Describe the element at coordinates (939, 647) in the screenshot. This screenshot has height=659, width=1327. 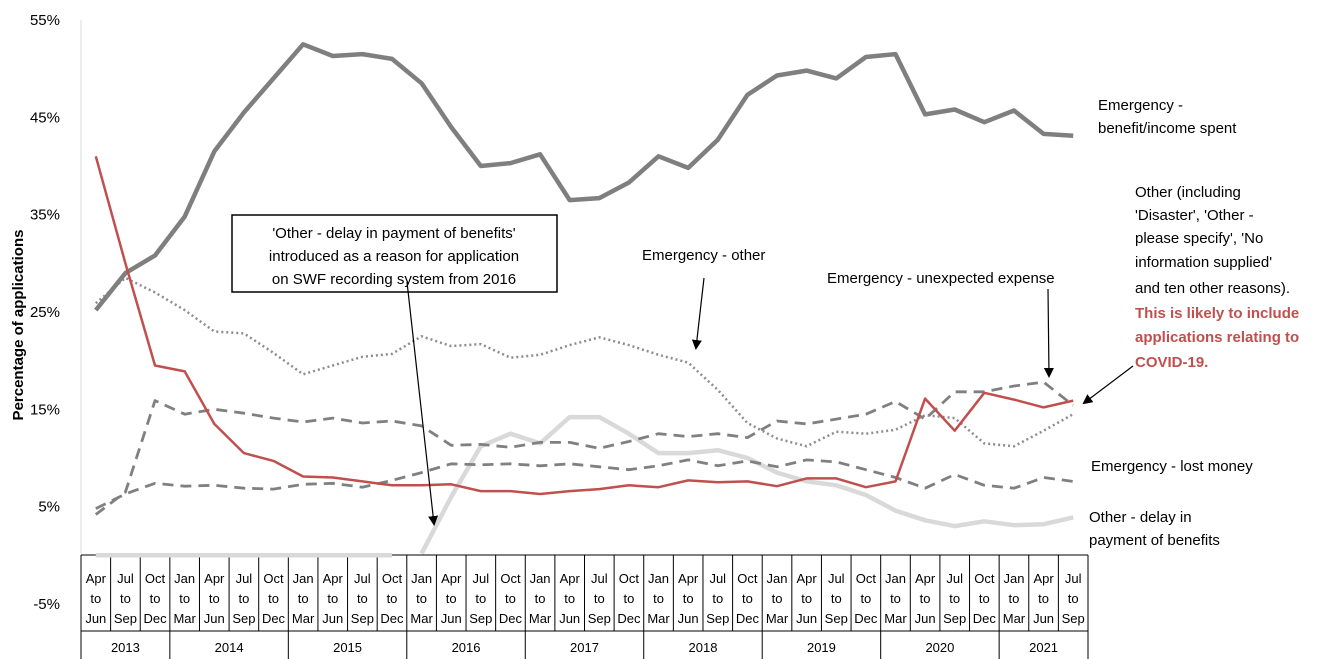
I see `x-year-label: 2020` at that location.